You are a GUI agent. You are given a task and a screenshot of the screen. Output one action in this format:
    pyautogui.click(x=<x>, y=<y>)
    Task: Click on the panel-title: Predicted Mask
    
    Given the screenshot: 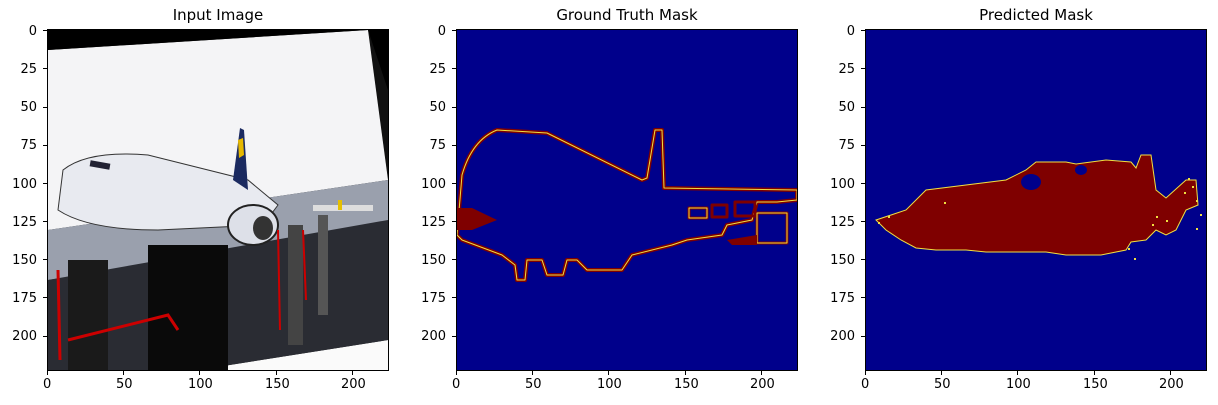 What is the action you would take?
    pyautogui.click(x=1036, y=15)
    